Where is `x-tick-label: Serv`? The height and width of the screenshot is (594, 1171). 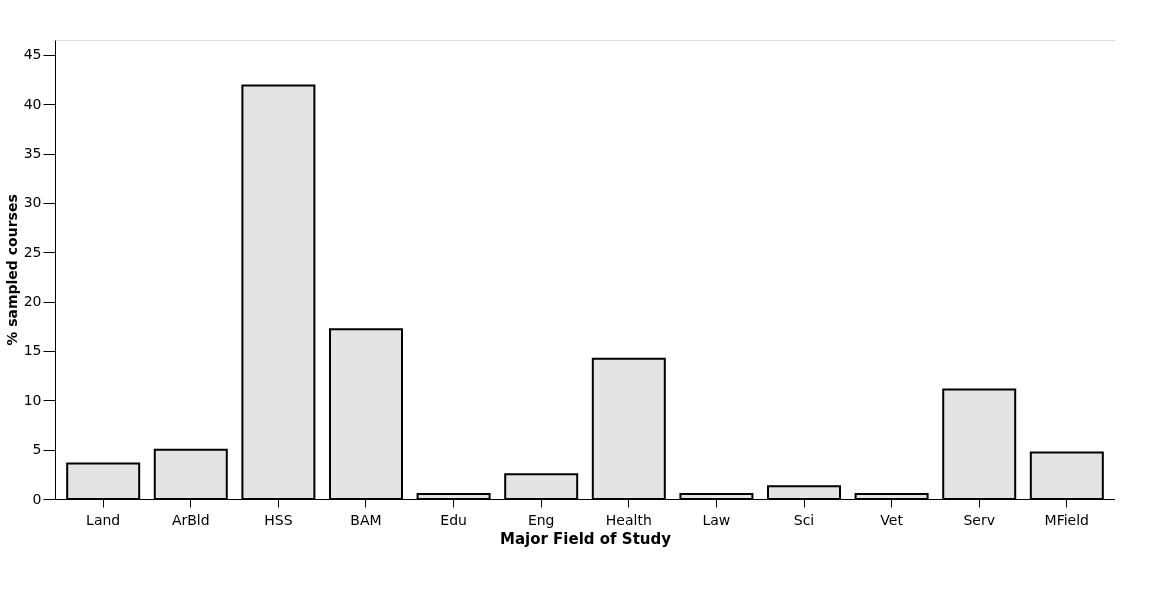 x-tick-label: Serv is located at coordinates (979, 519).